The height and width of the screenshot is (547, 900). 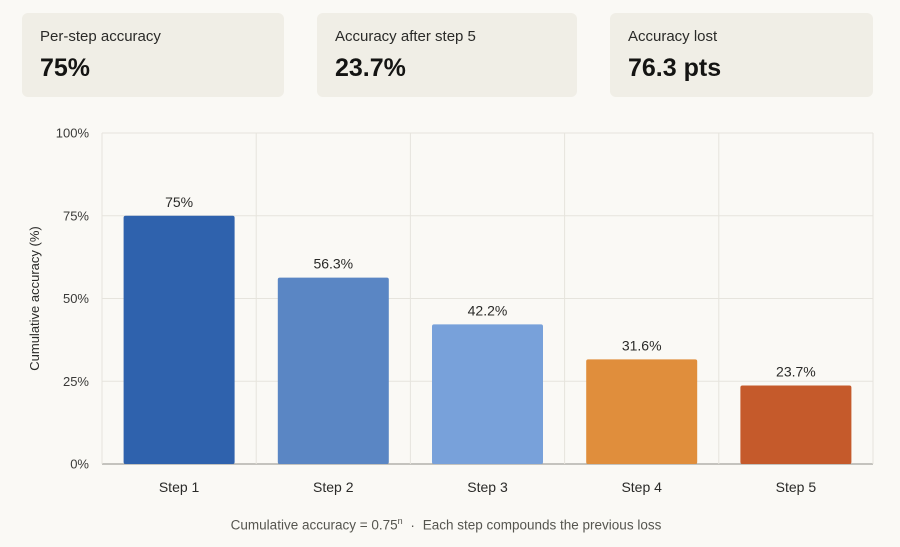 What do you see at coordinates (76, 215) in the screenshot?
I see `y-tick-label: 75%` at bounding box center [76, 215].